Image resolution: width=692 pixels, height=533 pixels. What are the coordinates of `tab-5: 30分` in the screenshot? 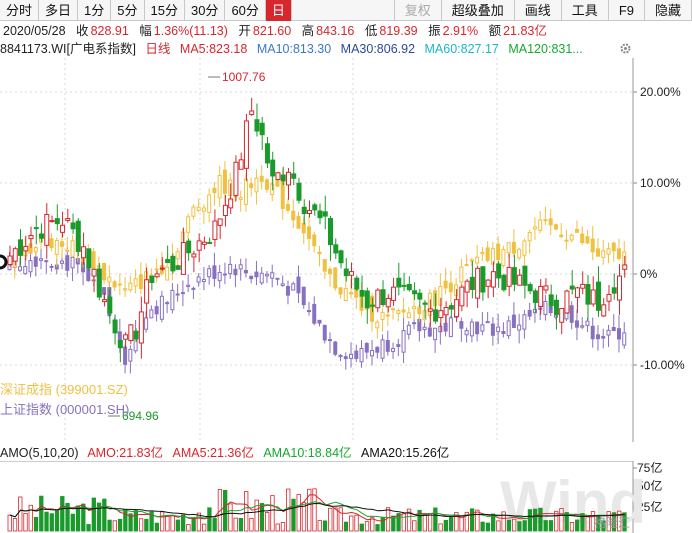 It's located at (205, 10).